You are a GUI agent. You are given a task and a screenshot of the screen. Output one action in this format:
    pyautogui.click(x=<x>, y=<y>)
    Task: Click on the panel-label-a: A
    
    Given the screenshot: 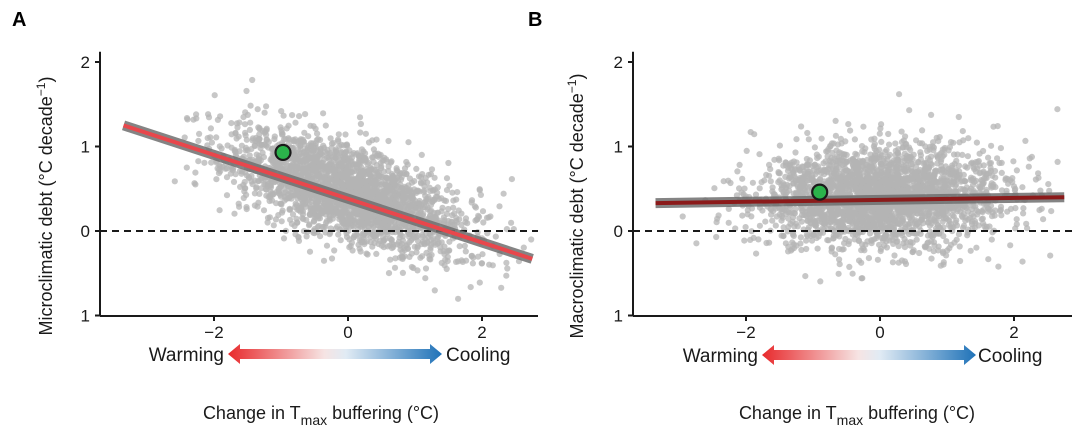 What is the action you would take?
    pyautogui.click(x=19, y=20)
    